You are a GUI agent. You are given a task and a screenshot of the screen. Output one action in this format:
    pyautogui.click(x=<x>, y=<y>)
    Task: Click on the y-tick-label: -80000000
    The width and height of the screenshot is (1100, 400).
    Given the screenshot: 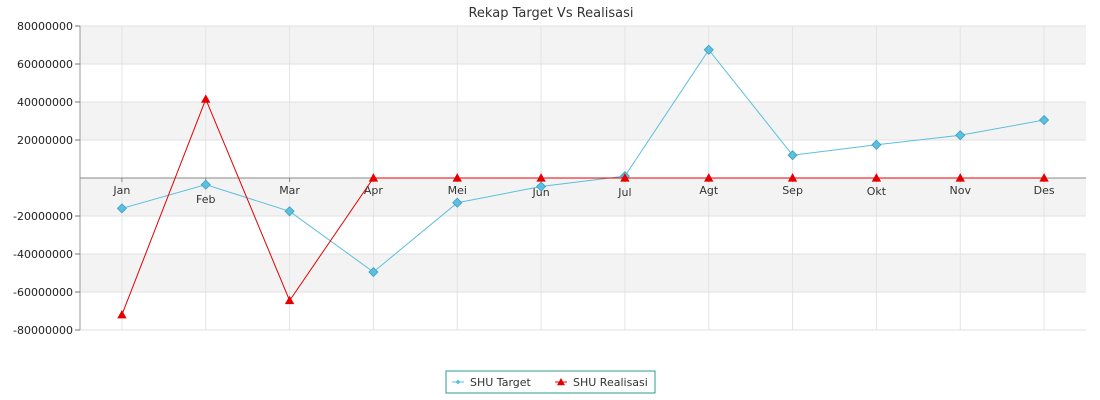 What is the action you would take?
    pyautogui.click(x=43, y=330)
    